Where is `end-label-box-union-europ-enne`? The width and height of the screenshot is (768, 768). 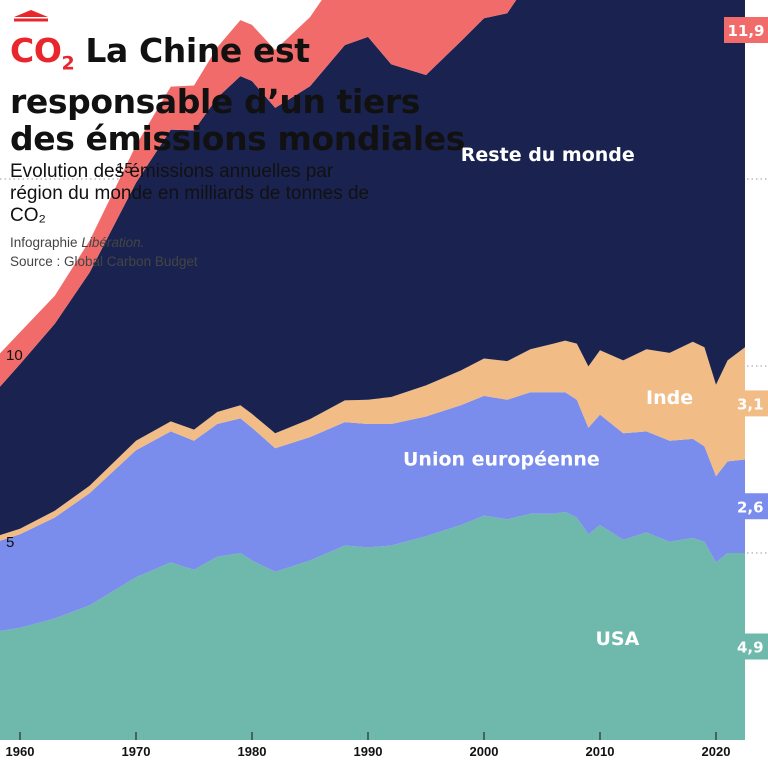 end-label-box-union-europ-enne is located at coordinates (750, 506).